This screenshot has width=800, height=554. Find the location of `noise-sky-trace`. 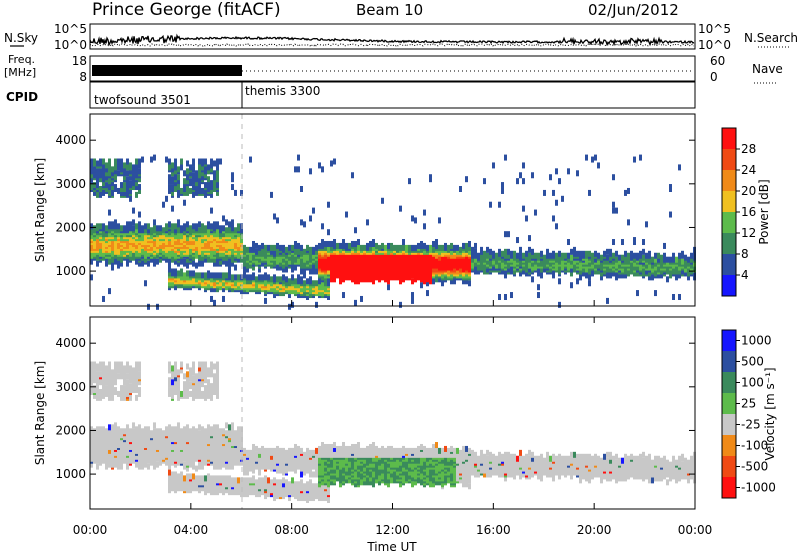

noise-sky-trace is located at coordinates (392, 40).